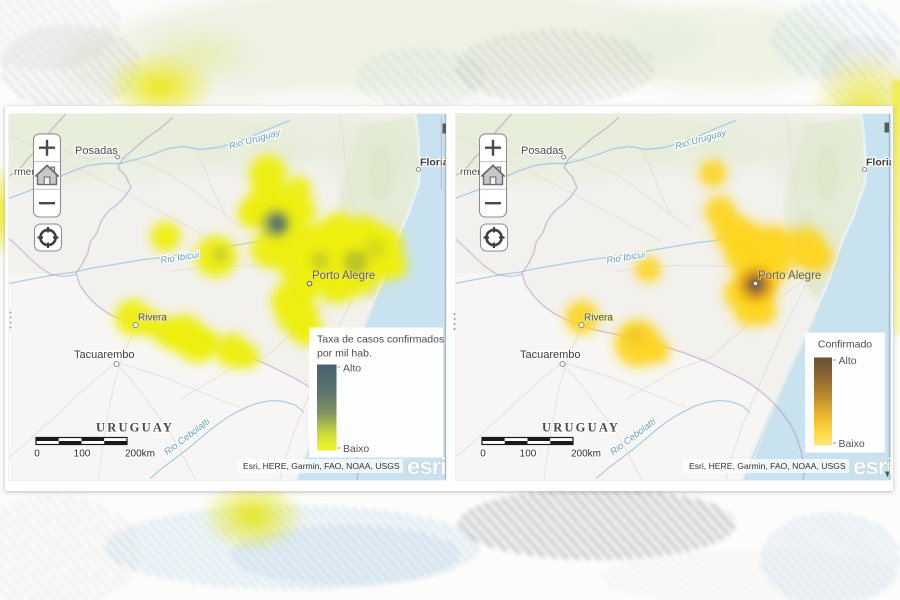 The height and width of the screenshot is (600, 900). What do you see at coordinates (380, 340) in the screenshot?
I see `svg-text: Taxa de casos confirmados` at bounding box center [380, 340].